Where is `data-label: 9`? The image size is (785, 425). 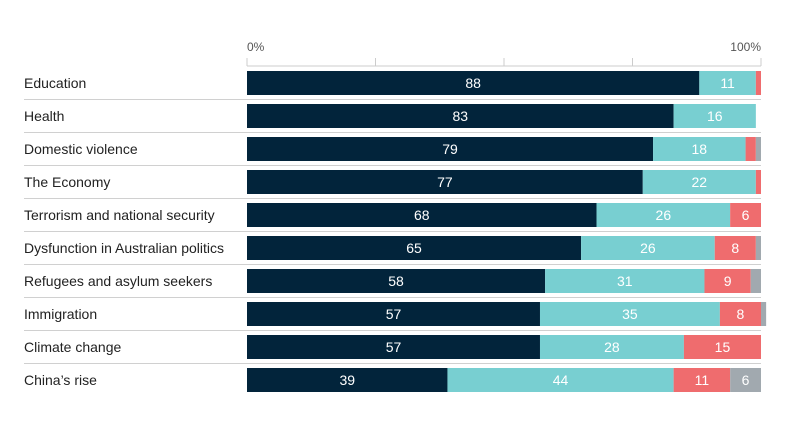
data-label: 9 is located at coordinates (728, 281).